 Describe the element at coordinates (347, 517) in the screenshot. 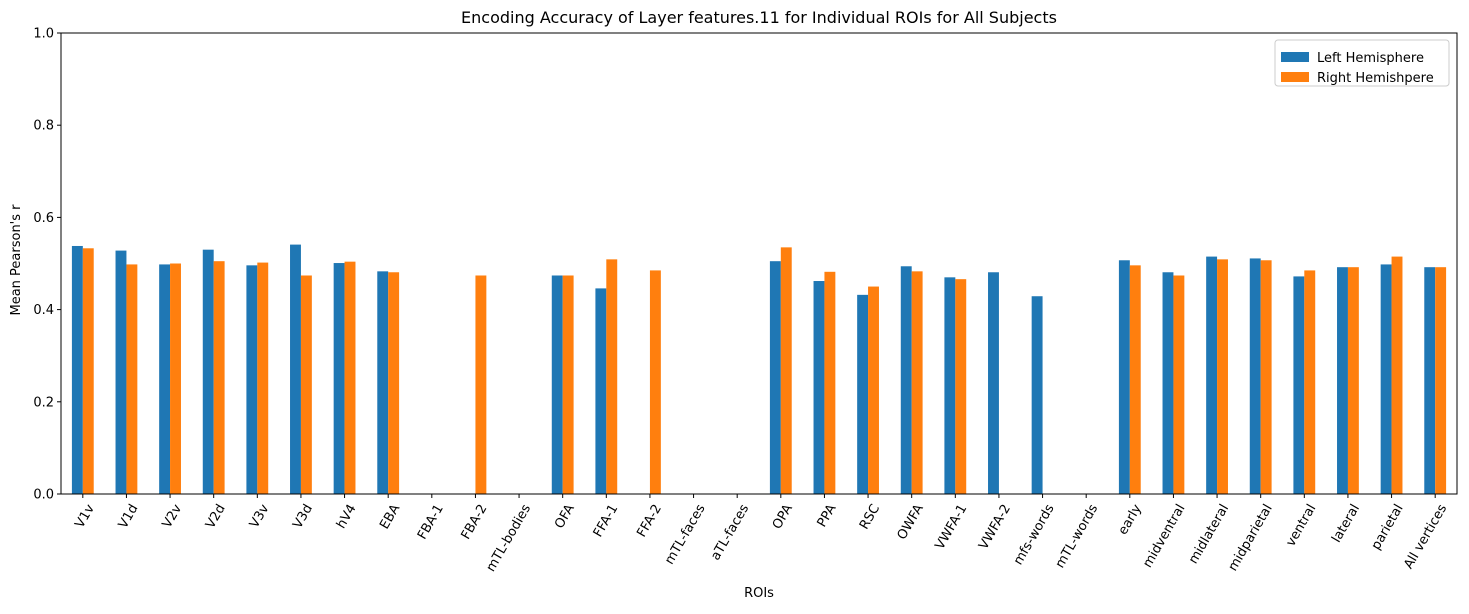

I see `x-tick-label: hV4` at that location.